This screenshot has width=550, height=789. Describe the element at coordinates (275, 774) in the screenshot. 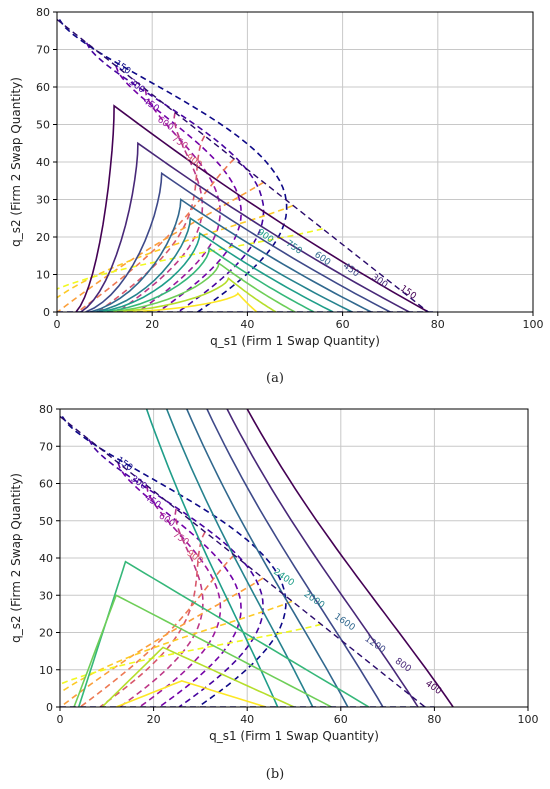

I see `panel-caption: (b)` at that location.